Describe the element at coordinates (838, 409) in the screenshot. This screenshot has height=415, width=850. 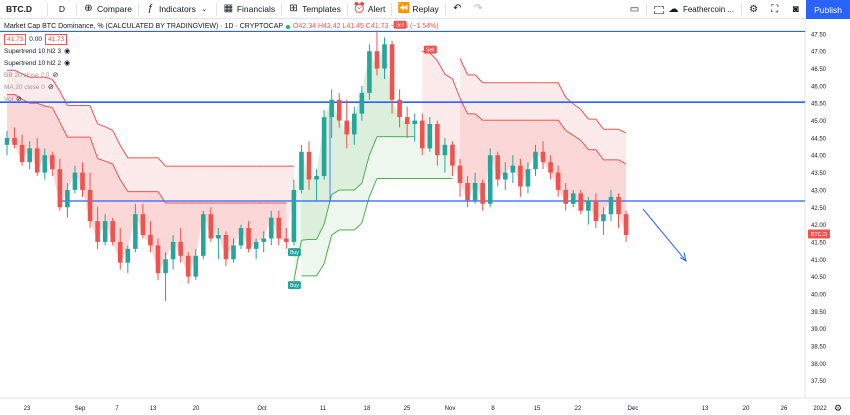
I see `gear-icon: ⚙` at that location.